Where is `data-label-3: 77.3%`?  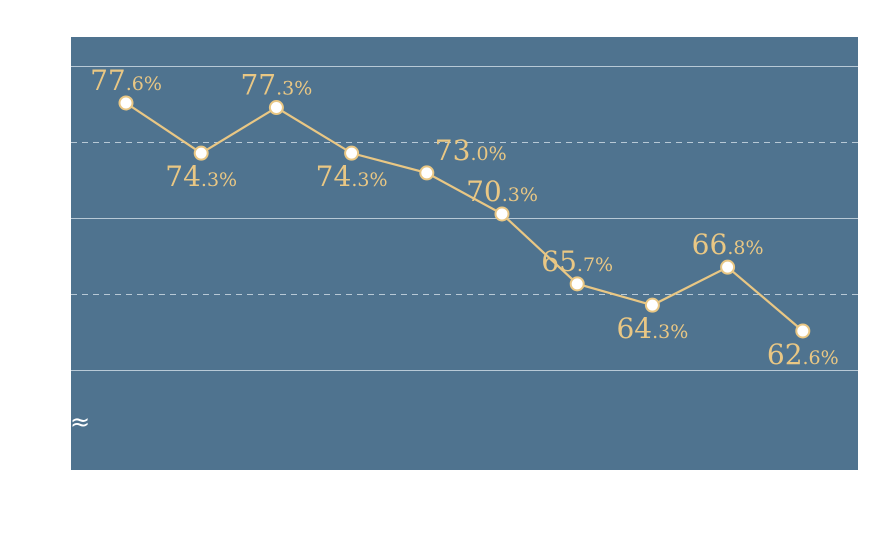
data-label-3: 77.3% is located at coordinates (276, 85).